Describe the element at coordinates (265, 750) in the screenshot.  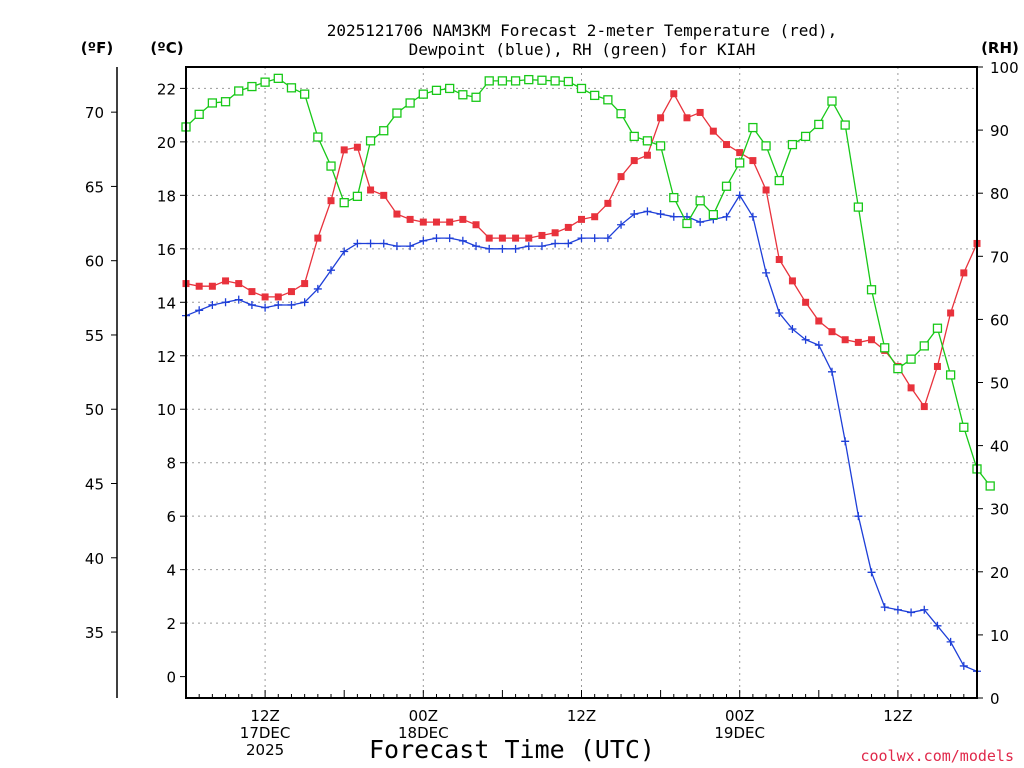
I see `x-tick-label: 2025` at that location.